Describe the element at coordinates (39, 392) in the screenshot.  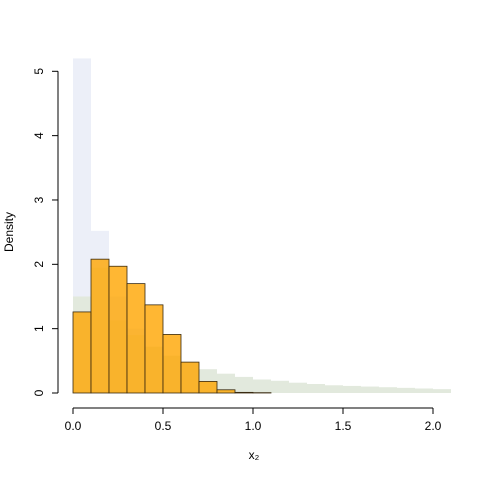
I see `y-tick-label: 0` at that location.